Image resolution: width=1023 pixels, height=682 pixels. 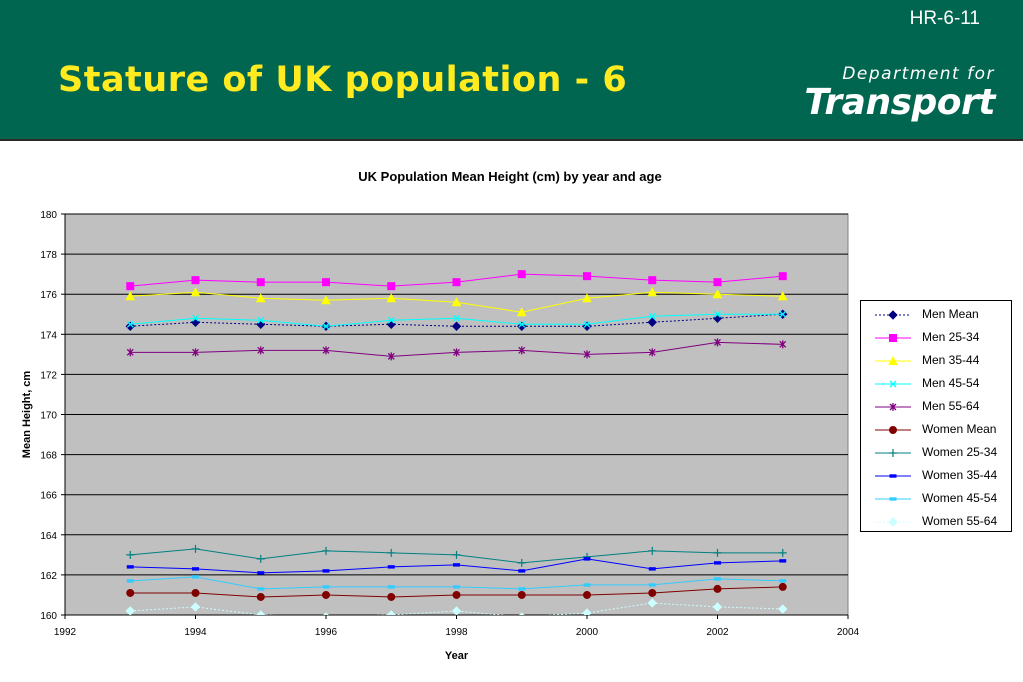 I want to click on y-tick-label: 180, so click(x=48, y=215).